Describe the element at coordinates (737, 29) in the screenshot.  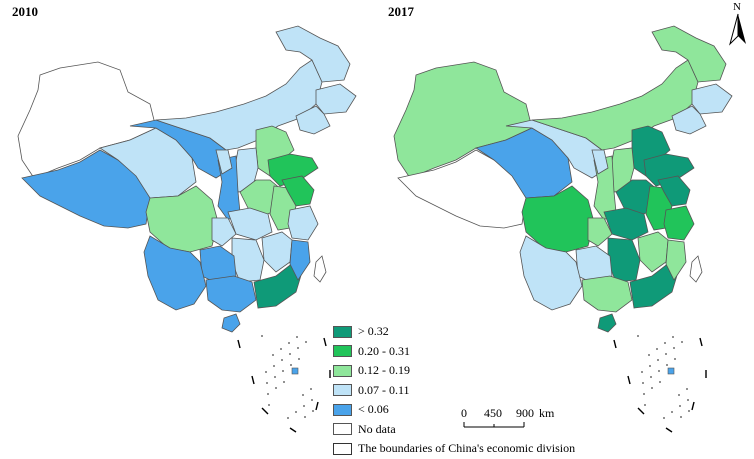
I see `north-arrow-shape` at that location.